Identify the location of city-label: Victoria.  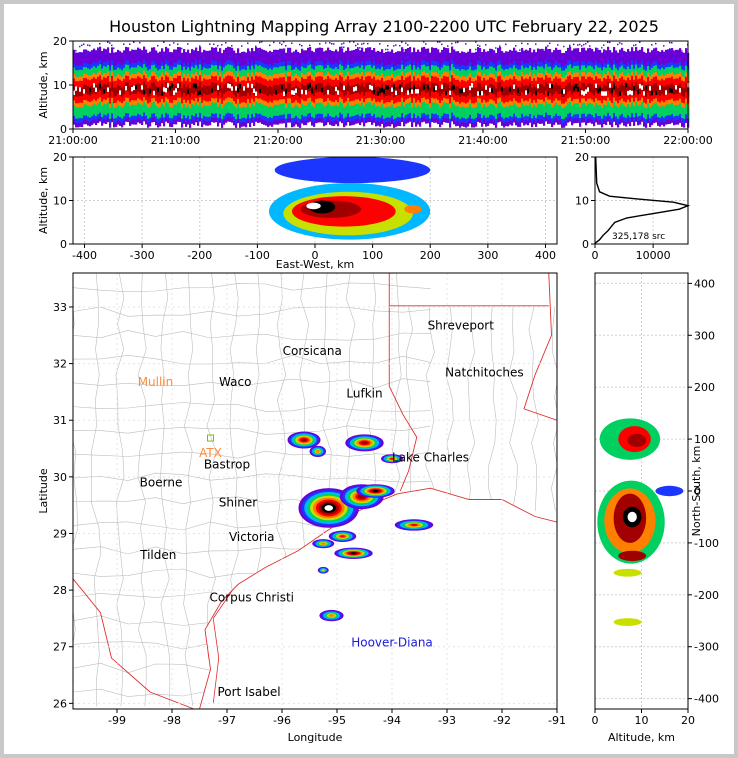
(252, 537).